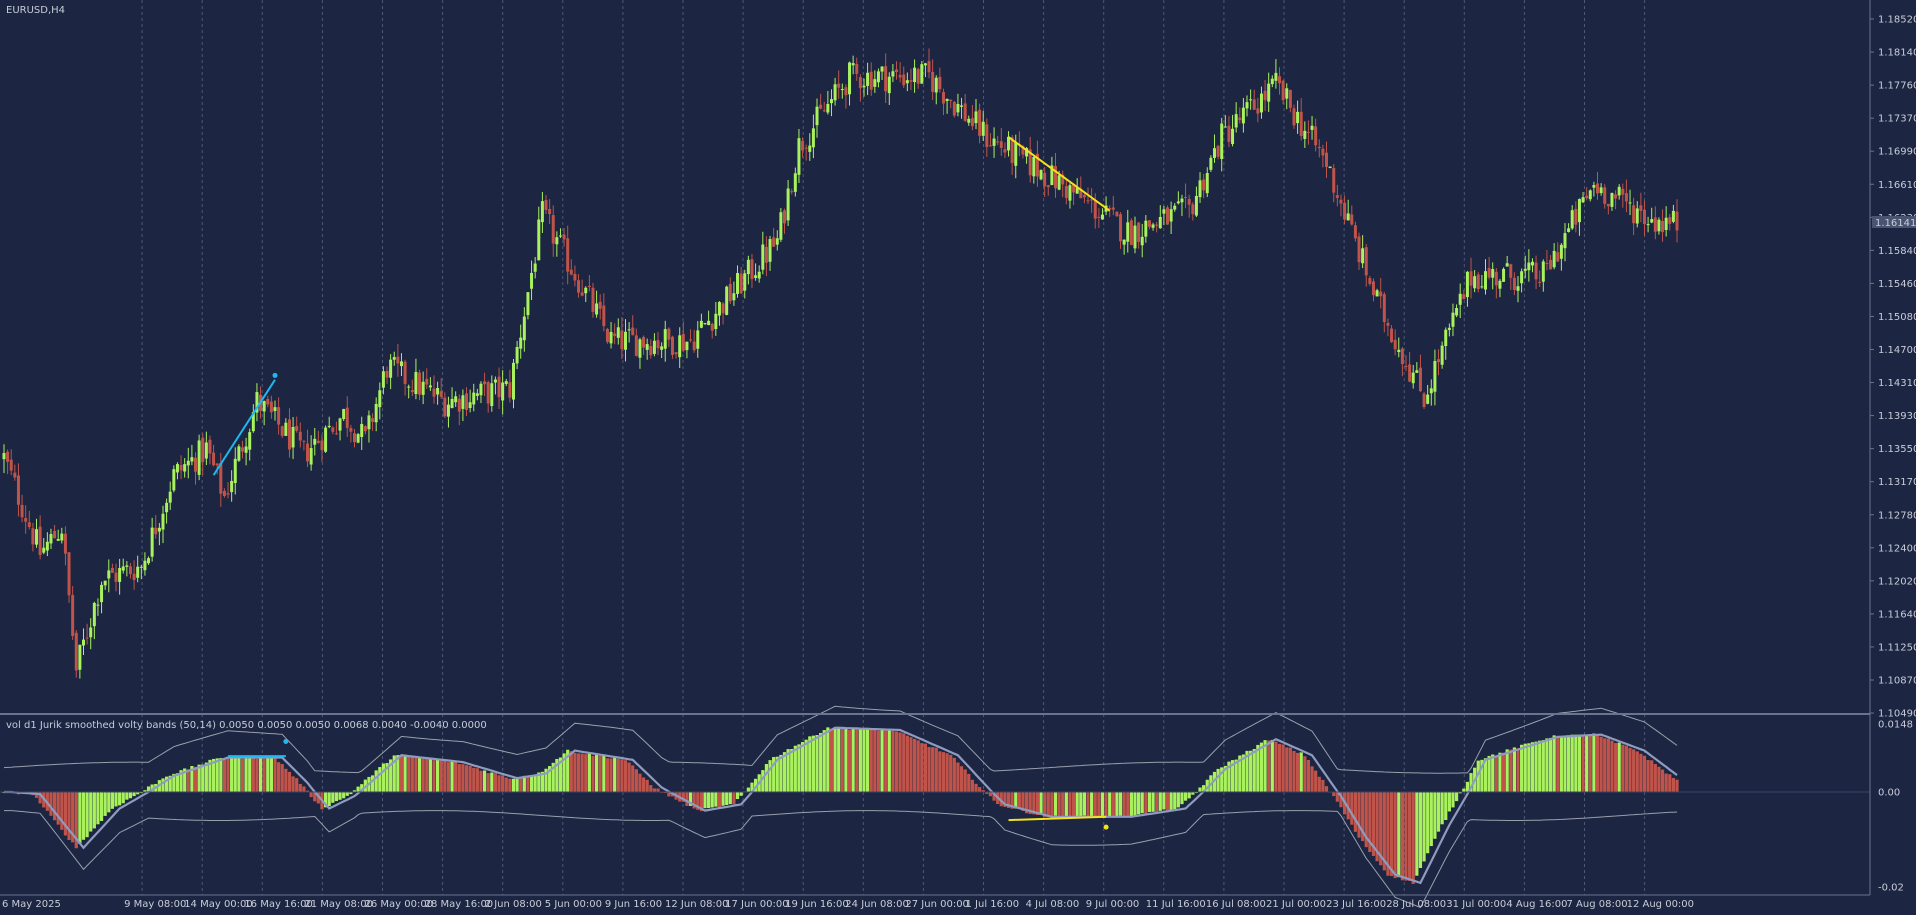 The height and width of the screenshot is (915, 1916). What do you see at coordinates (1895, 725) in the screenshot?
I see `indicator-tick-label: 0.0148` at bounding box center [1895, 725].